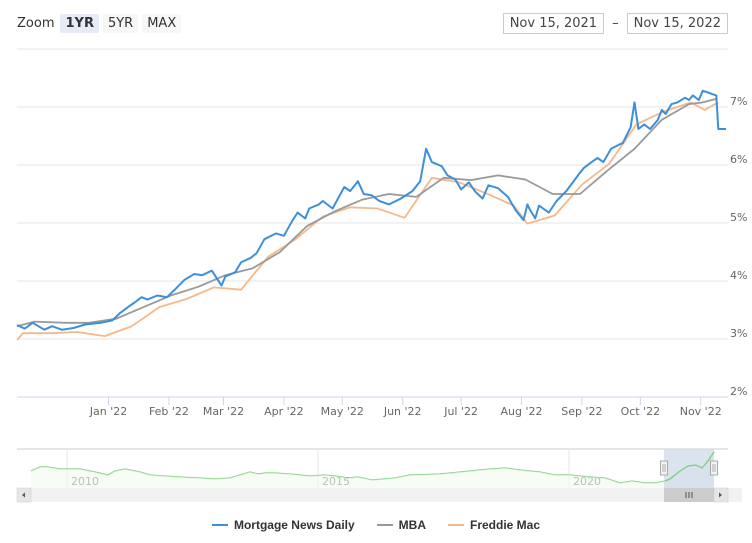  Describe the element at coordinates (505, 525) in the screenshot. I see `legend-label: Freddie Mac` at that location.